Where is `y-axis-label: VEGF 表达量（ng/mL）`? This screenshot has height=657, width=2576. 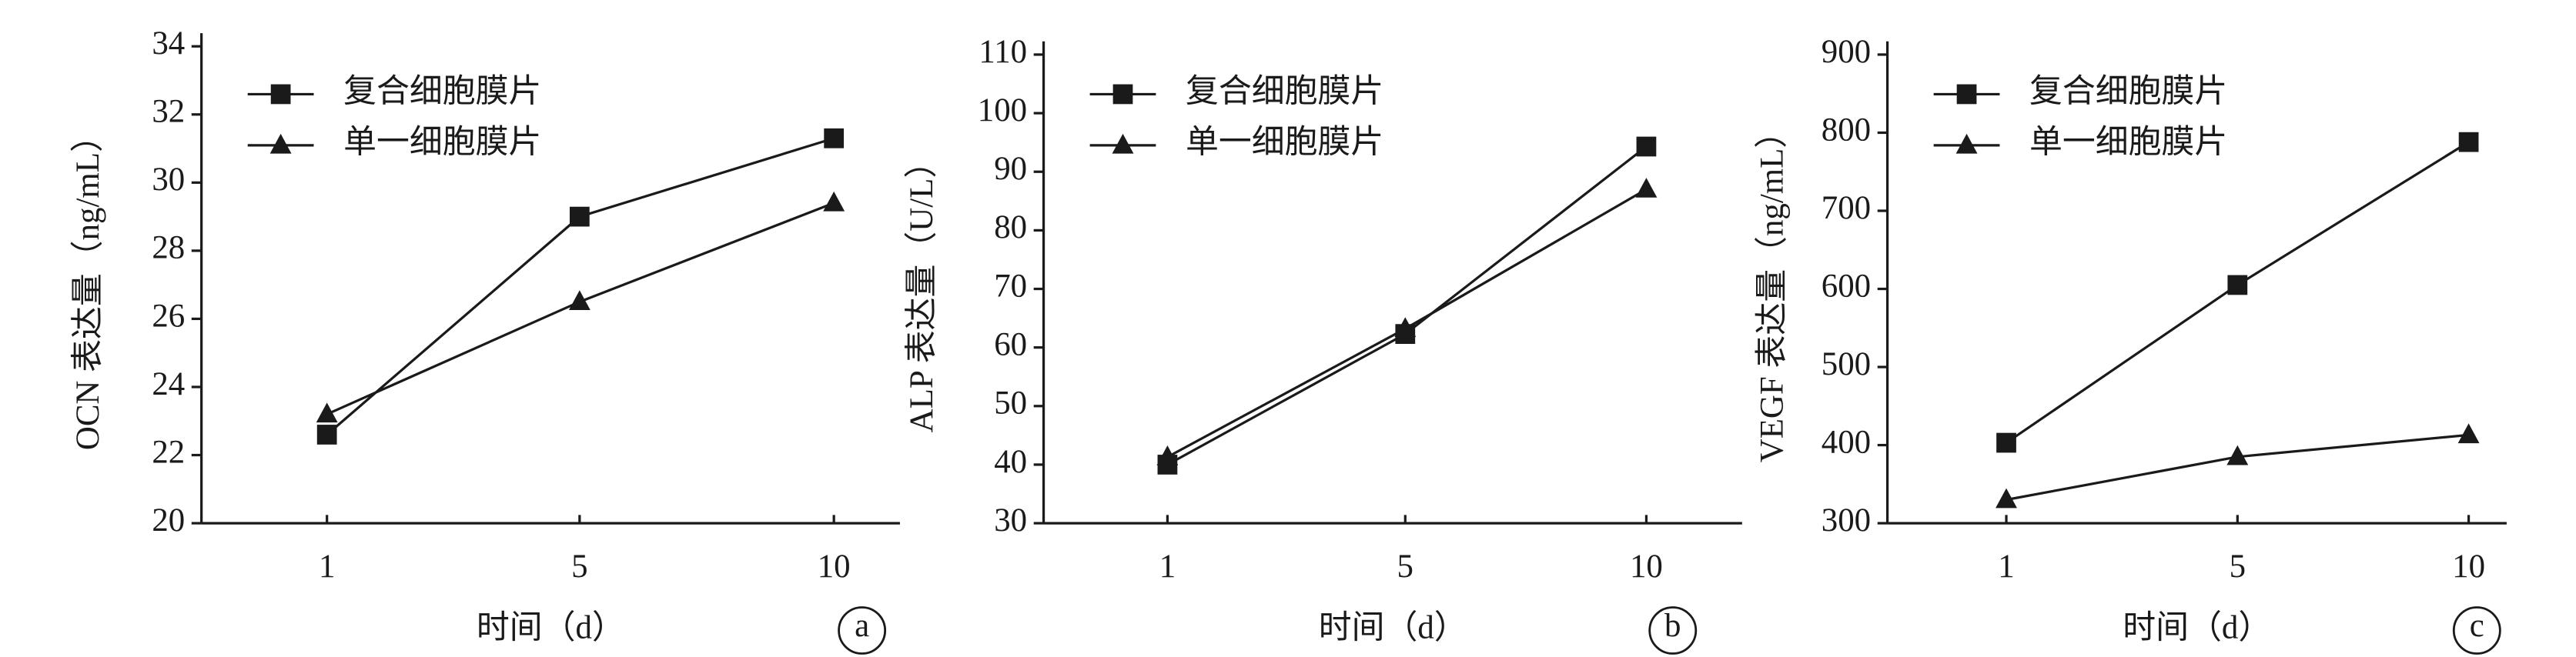
y-axis-label: VEGF 表达量（ng/mL） is located at coordinates (1773, 288).